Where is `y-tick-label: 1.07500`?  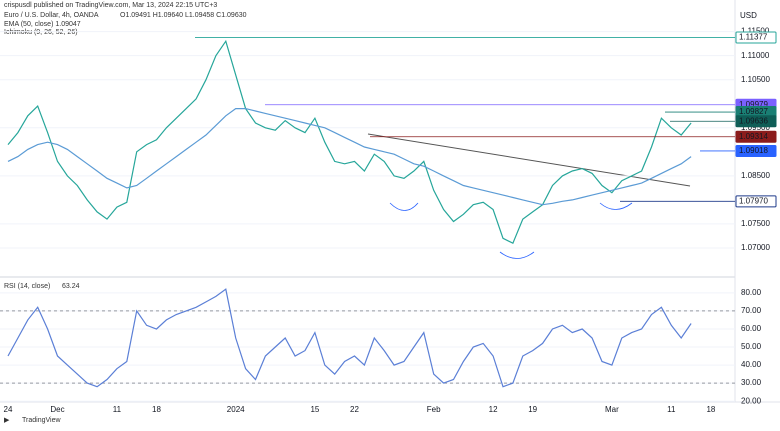 y-tick-label: 1.07500 is located at coordinates (755, 223).